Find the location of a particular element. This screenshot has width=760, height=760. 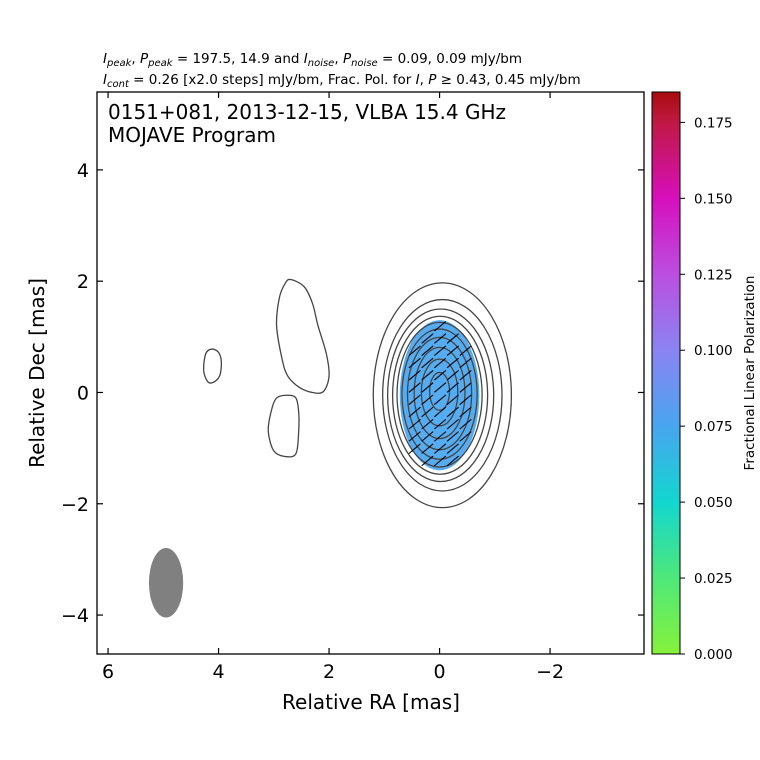

colorbar-label: Fractional Linear Polarization is located at coordinates (750, 373).